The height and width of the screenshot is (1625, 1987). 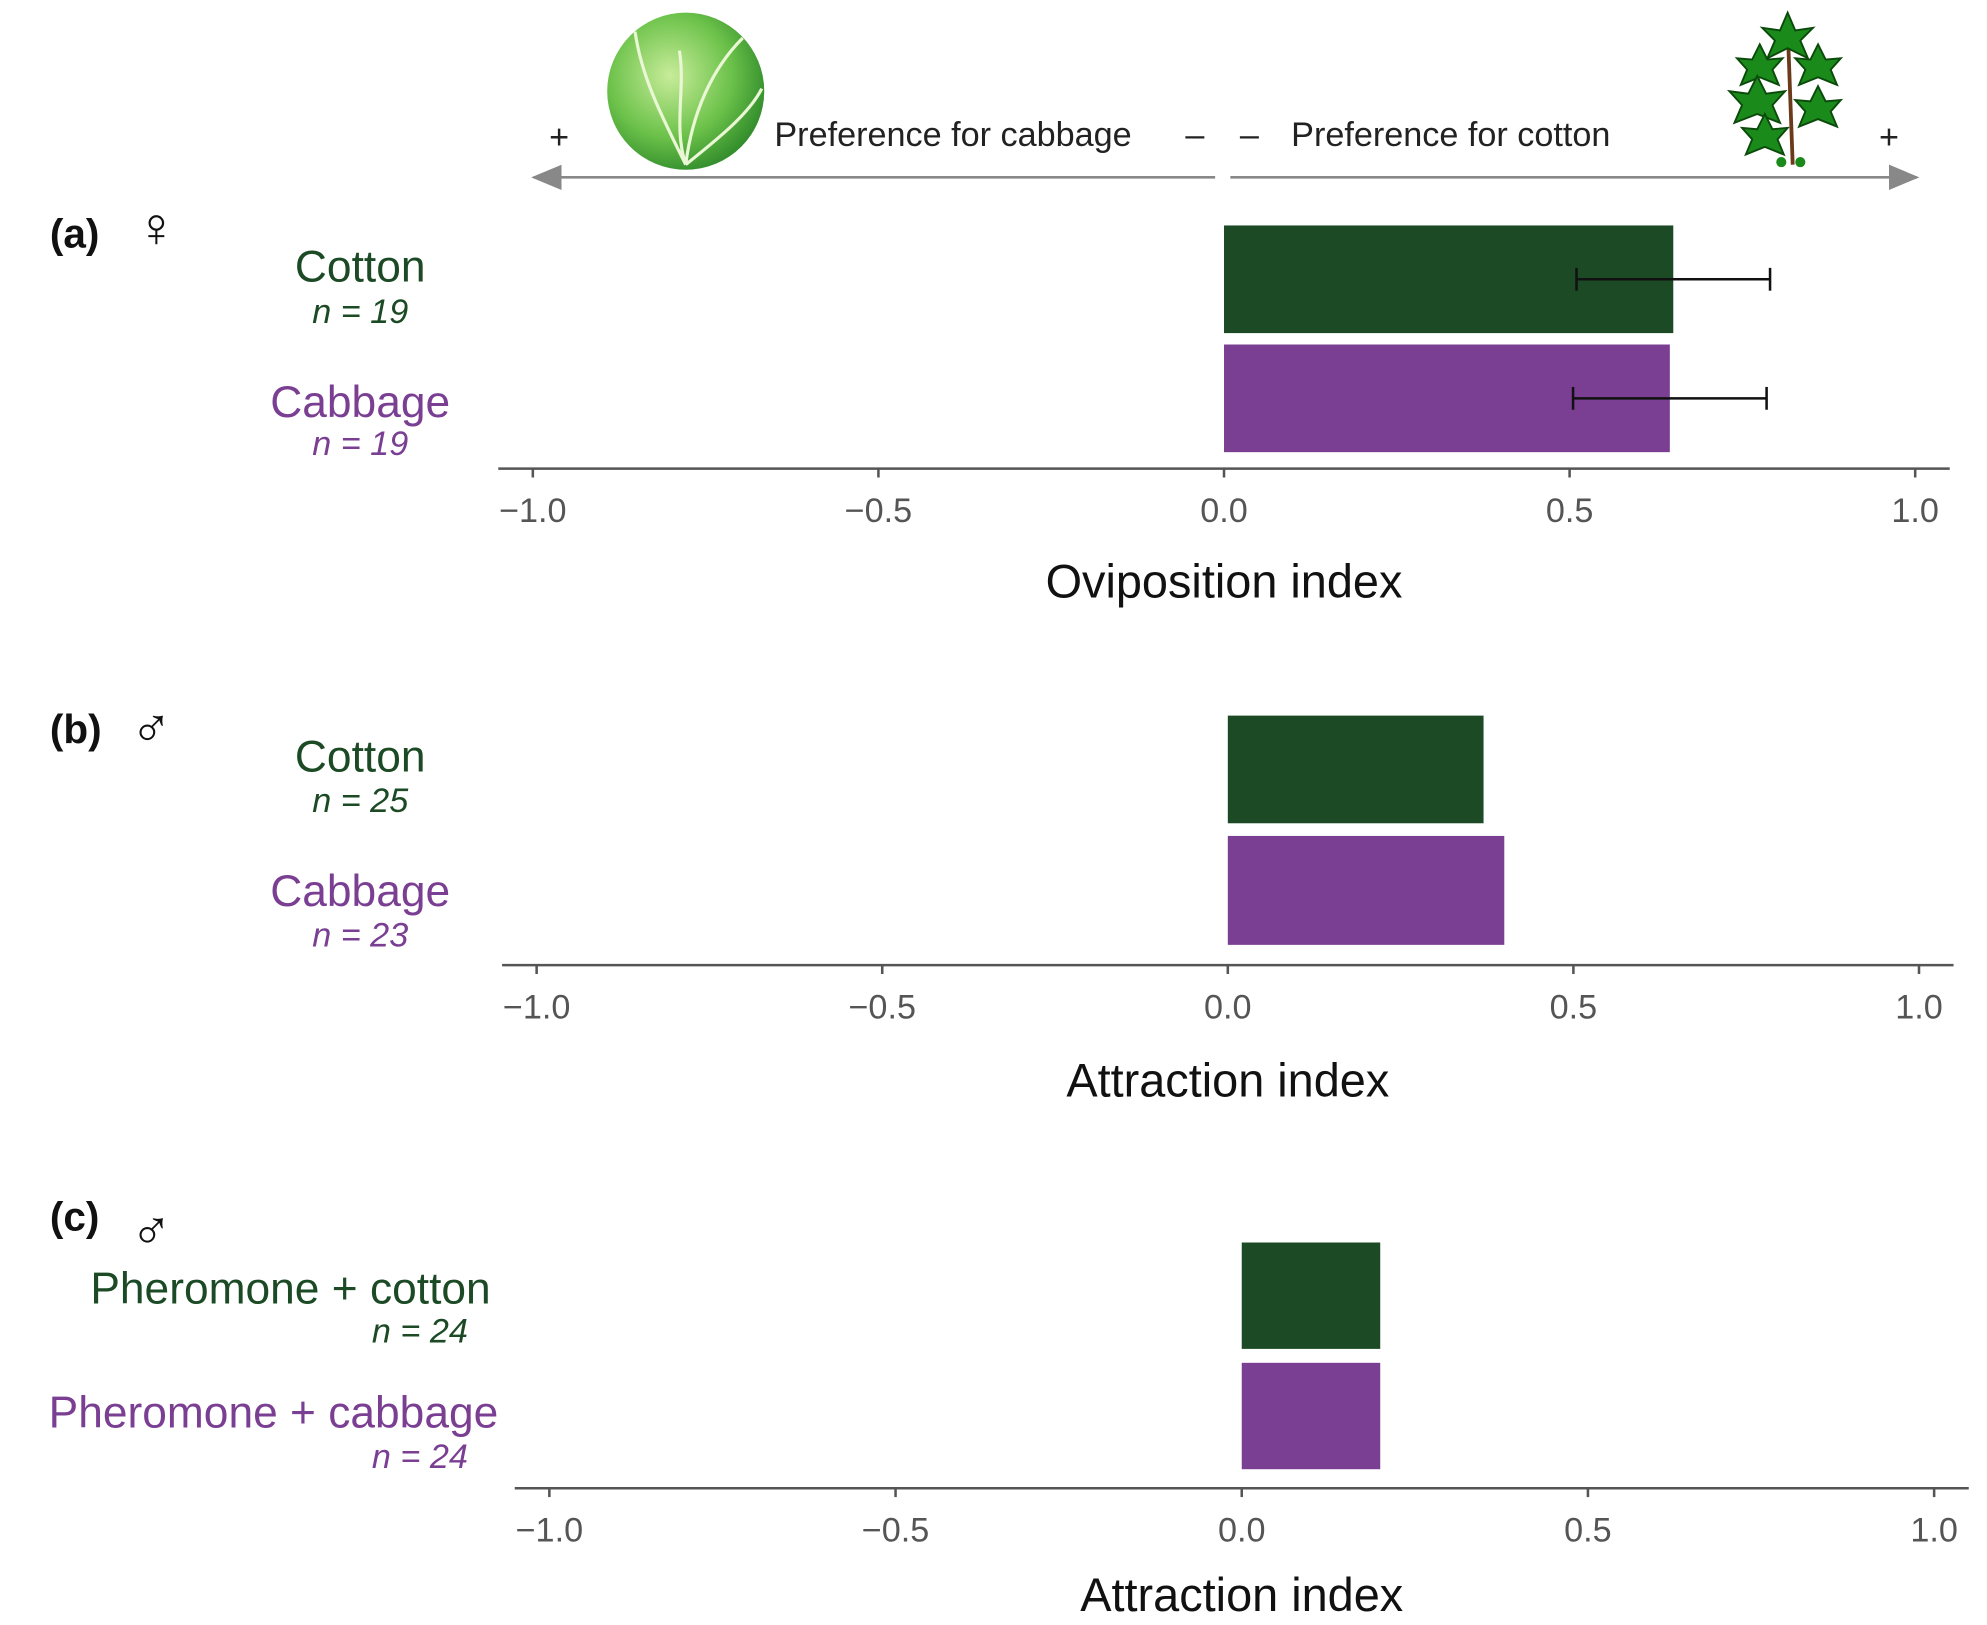 I want to click on cotton-icon, so click(x=1735, y=89).